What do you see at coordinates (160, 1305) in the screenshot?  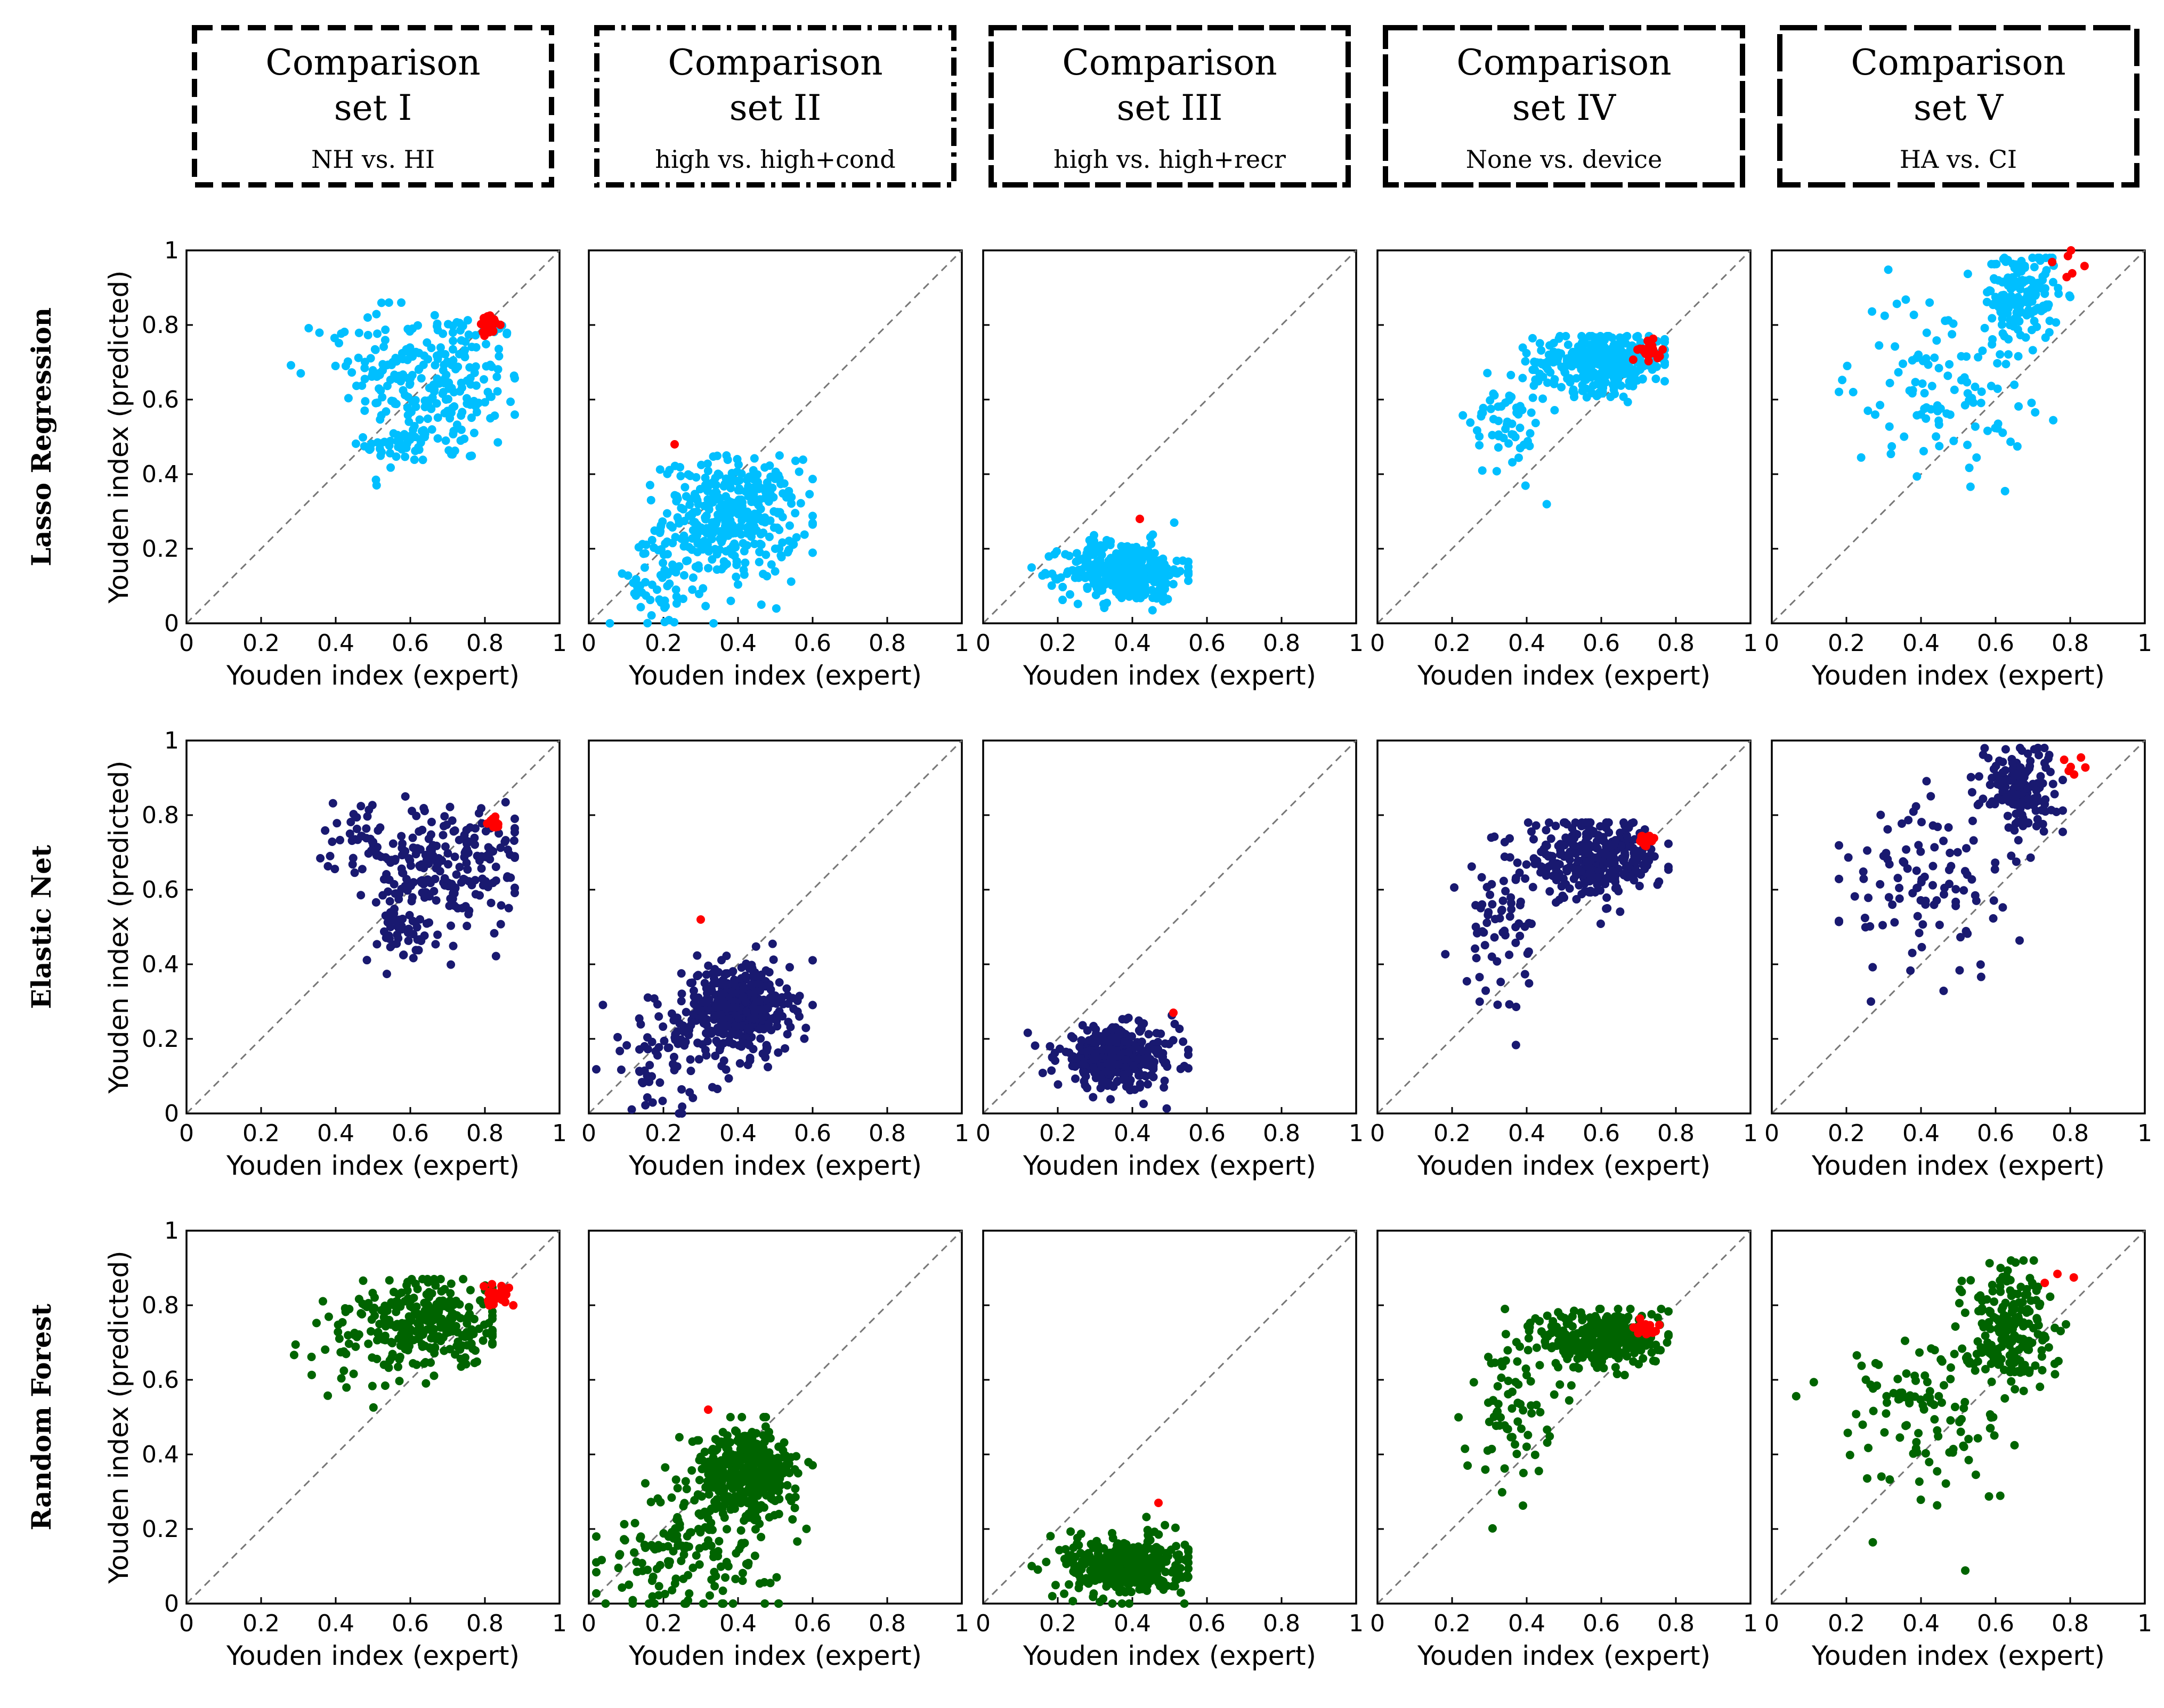 I see `y-tick-label: 0.8` at bounding box center [160, 1305].